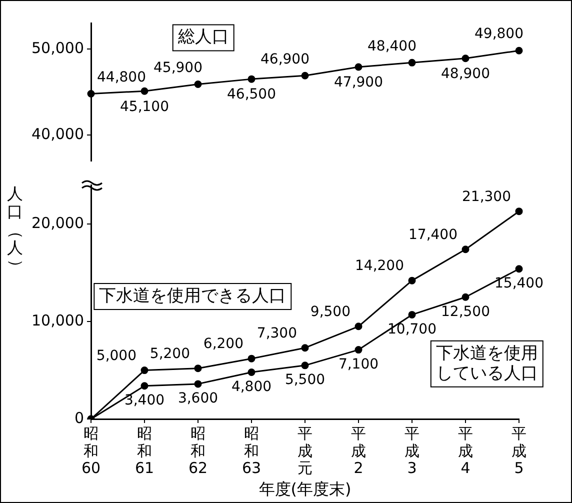  What do you see at coordinates (16, 229) in the screenshot?
I see `y-axis-title: 人口（人）` at bounding box center [16, 229].